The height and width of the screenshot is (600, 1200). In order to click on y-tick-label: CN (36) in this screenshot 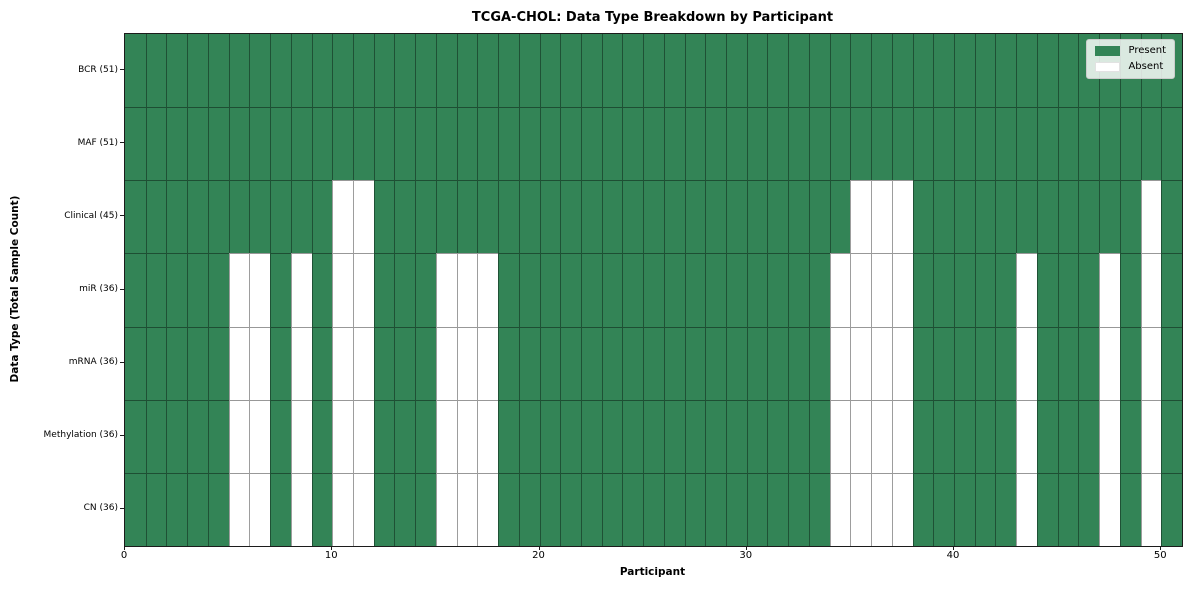, I will do `click(100, 508)`.